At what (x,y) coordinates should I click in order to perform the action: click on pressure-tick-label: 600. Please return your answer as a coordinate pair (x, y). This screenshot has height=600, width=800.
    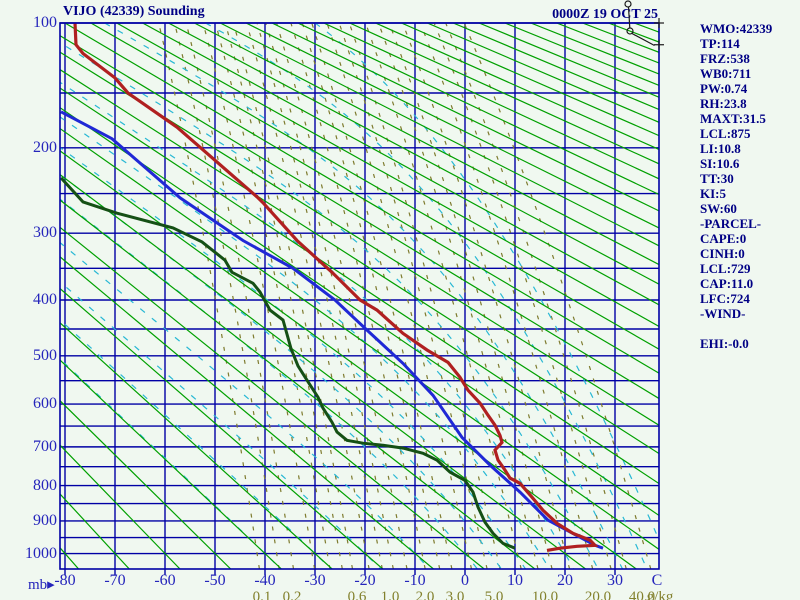
    Looking at the image, I should click on (45, 403).